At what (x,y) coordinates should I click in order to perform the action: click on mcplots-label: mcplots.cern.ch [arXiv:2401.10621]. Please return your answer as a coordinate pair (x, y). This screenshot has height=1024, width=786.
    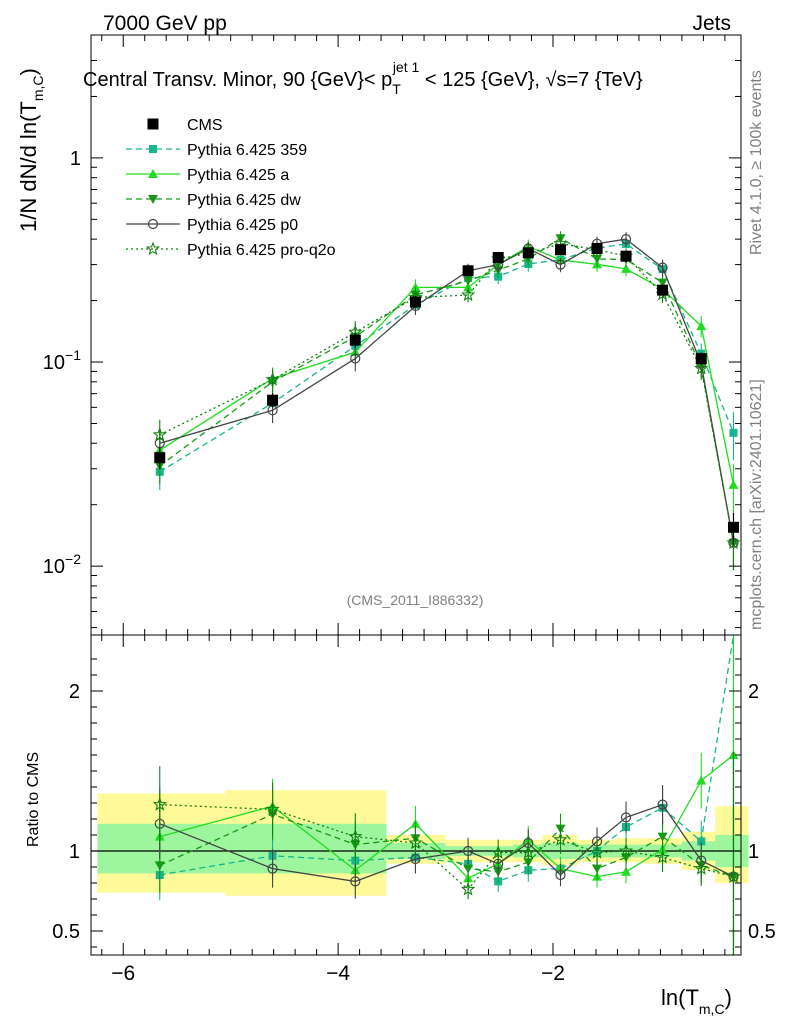
    Looking at the image, I should click on (756, 504).